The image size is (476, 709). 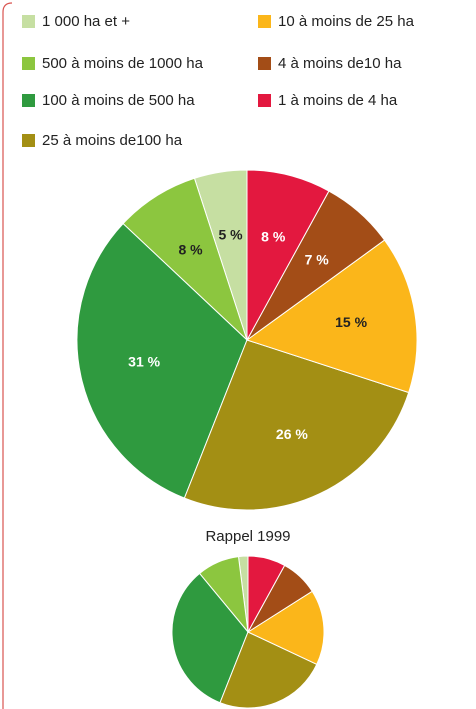 What do you see at coordinates (338, 100) in the screenshot?
I see `legend-label: 1 à moins de 4 ha` at bounding box center [338, 100].